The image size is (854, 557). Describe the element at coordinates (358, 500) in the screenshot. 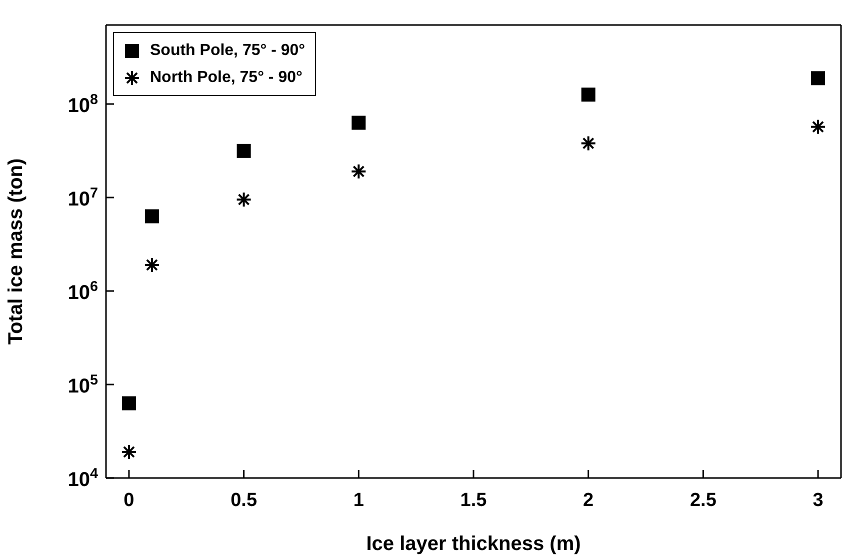

I see `x-tick-label: 1` at that location.